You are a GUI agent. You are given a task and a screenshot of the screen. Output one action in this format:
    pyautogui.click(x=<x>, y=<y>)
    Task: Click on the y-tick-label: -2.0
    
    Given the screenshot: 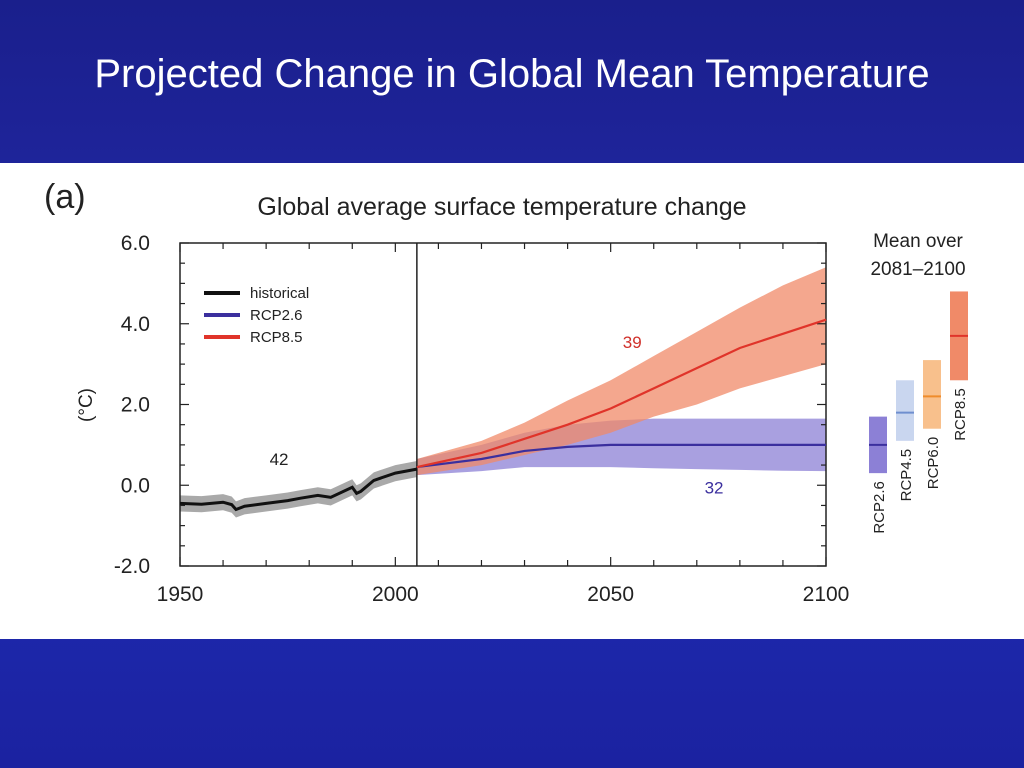 What is the action you would take?
    pyautogui.click(x=132, y=566)
    